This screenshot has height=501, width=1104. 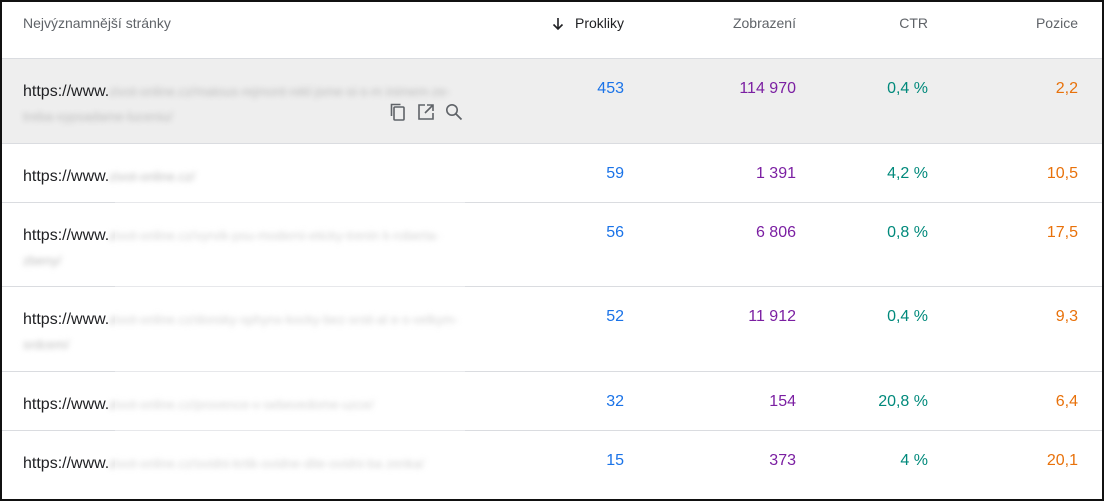 I want to click on clicks-value: 52, so click(x=615, y=316).